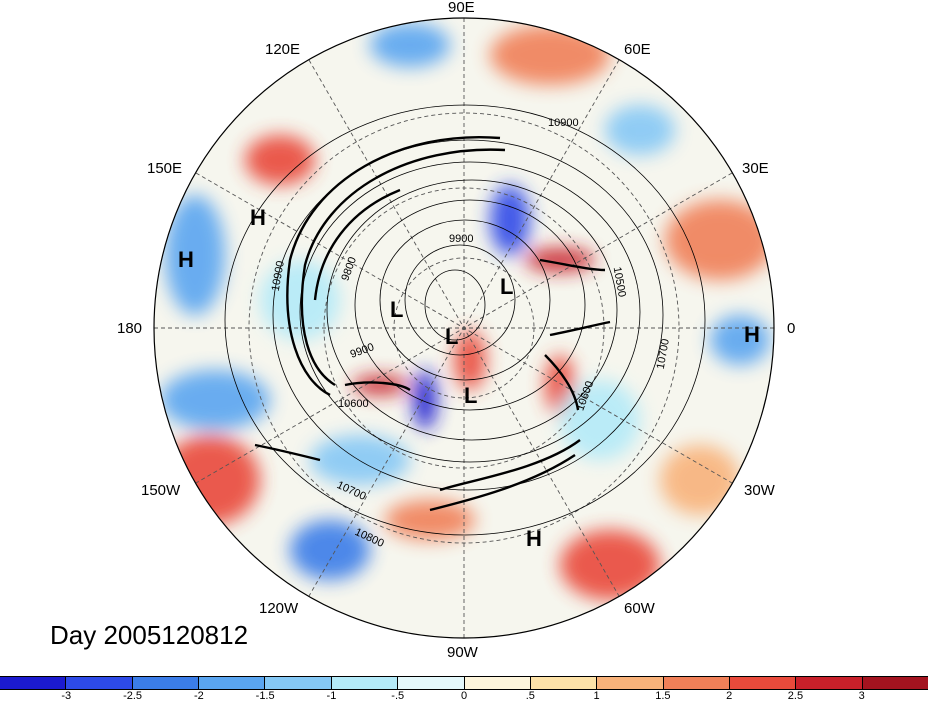 This screenshot has height=702, width=928. What do you see at coordinates (464, 696) in the screenshot?
I see `colorbar-tick-label: 0` at bounding box center [464, 696].